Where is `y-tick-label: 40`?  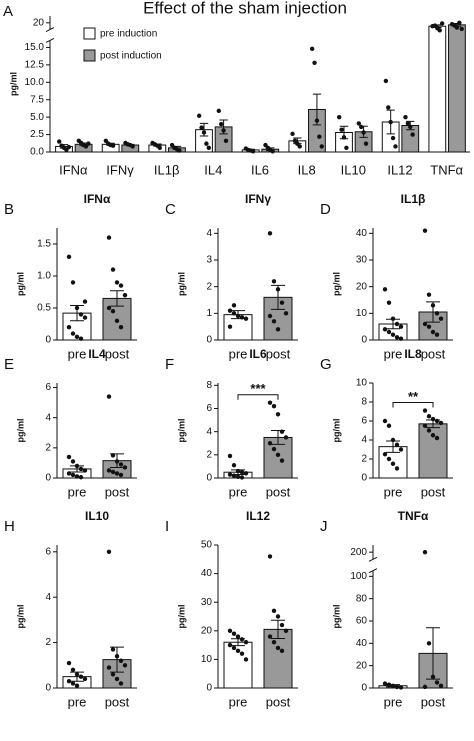 y-tick-label: 40 is located at coordinates (207, 573).